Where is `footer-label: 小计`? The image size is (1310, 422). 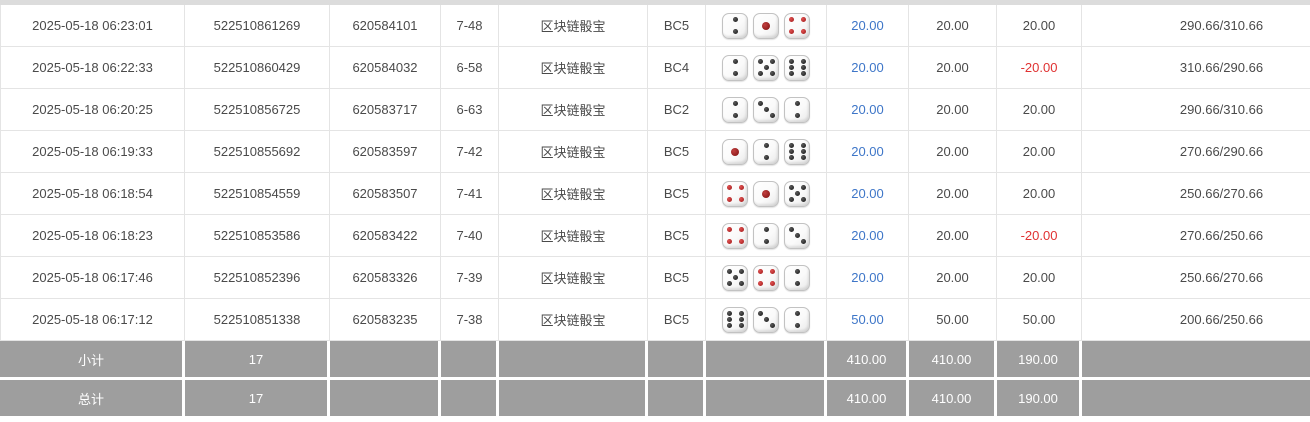 footer-label: 小计 is located at coordinates (92, 359).